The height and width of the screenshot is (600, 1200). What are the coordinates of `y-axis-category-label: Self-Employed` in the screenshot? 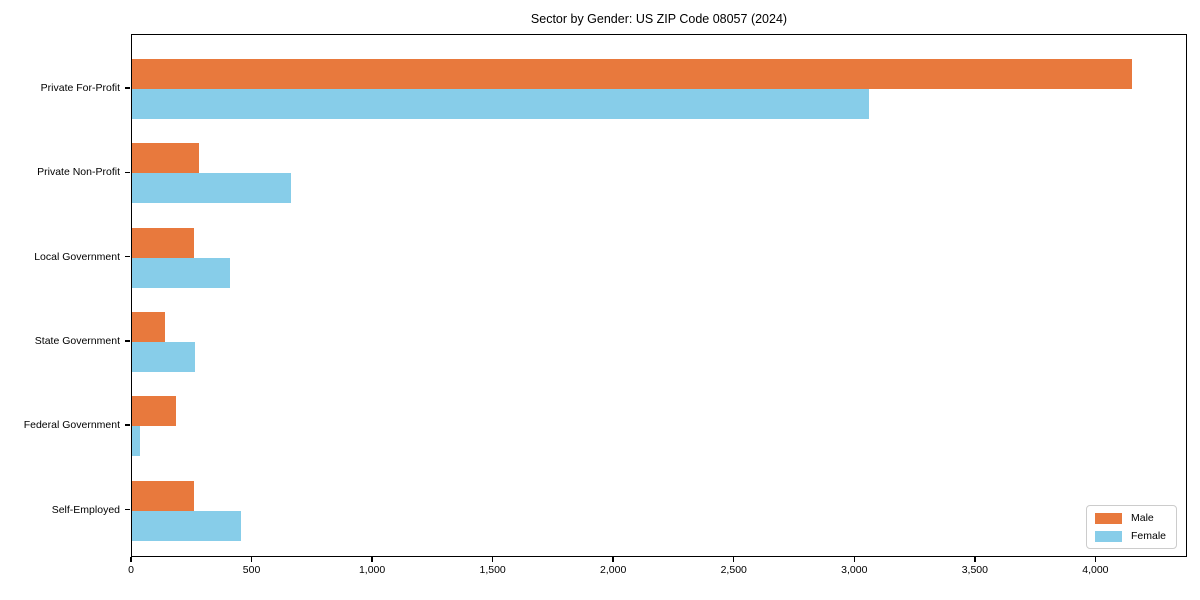 It's located at (85, 509).